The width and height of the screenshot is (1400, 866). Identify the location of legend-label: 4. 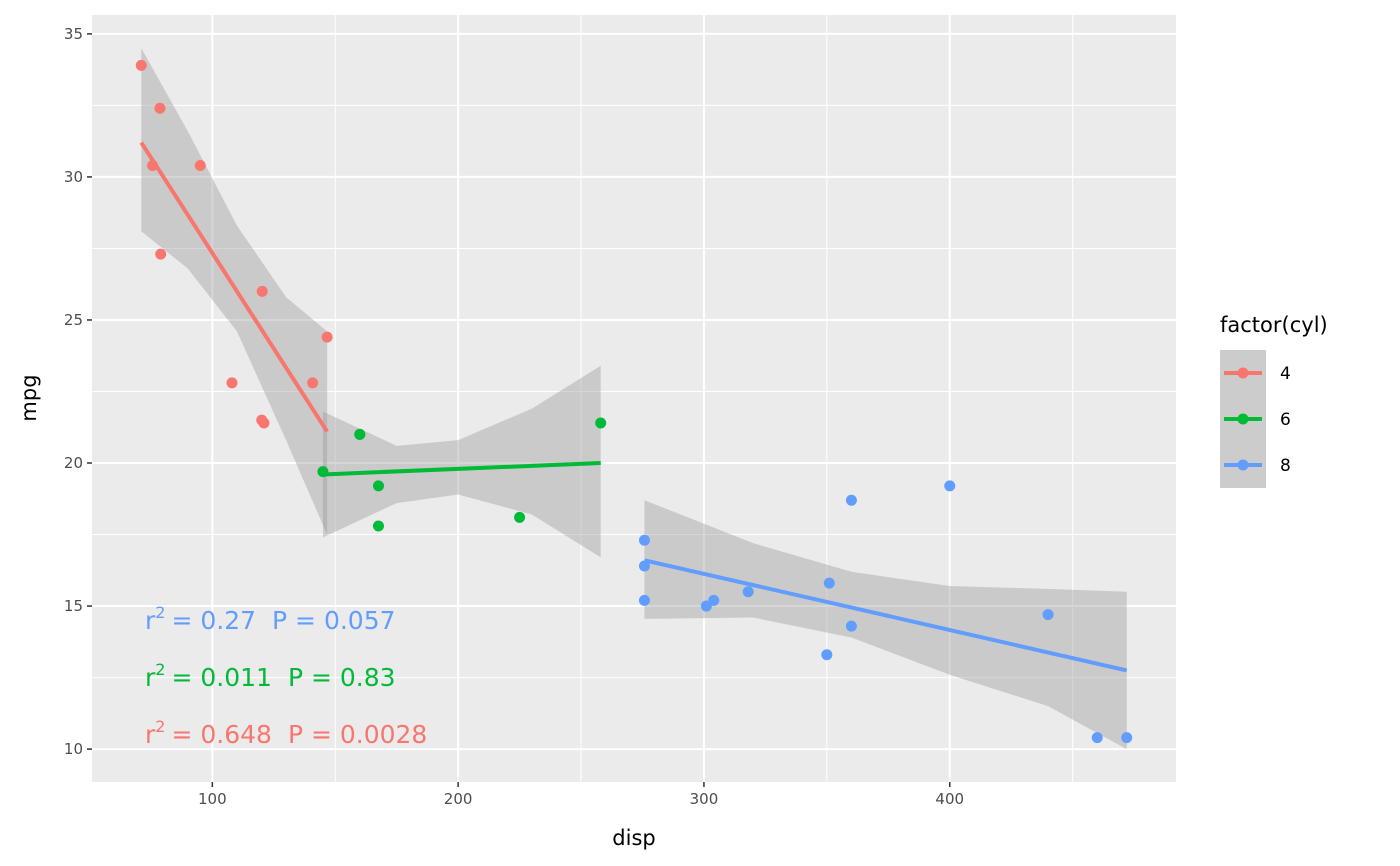
(1285, 374).